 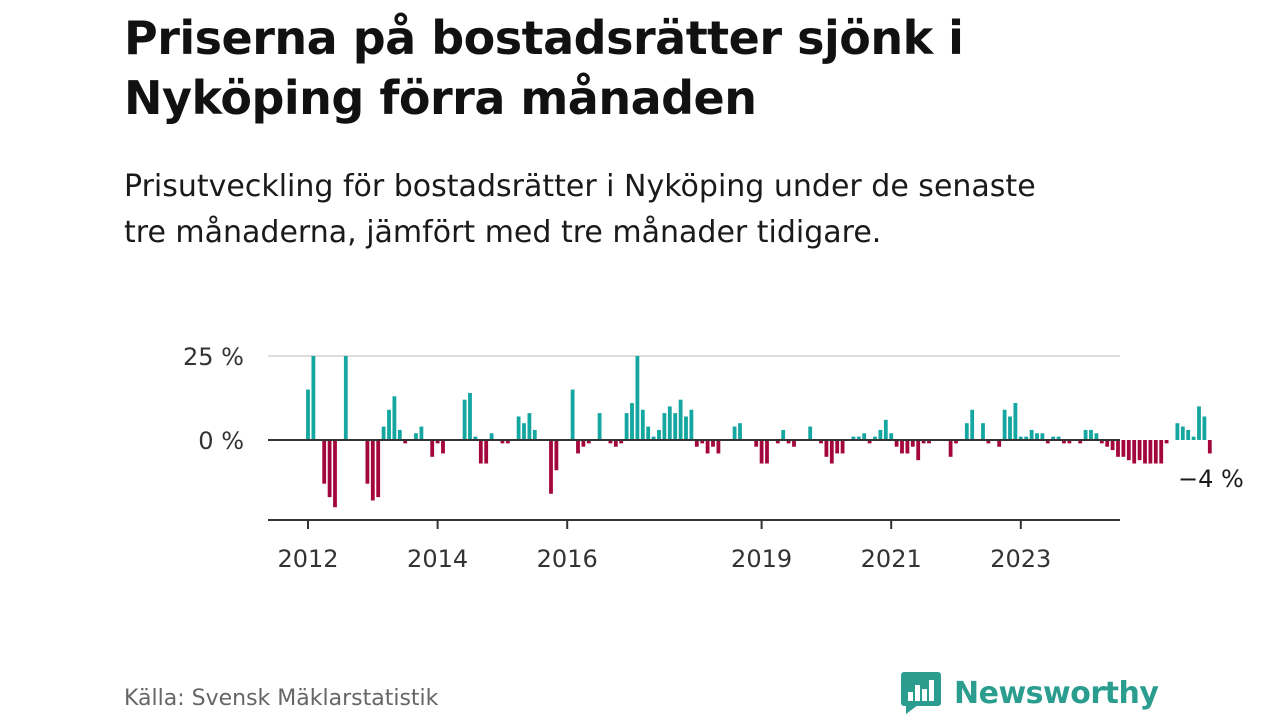 What do you see at coordinates (694, 484) in the screenshot?
I see `axes` at bounding box center [694, 484].